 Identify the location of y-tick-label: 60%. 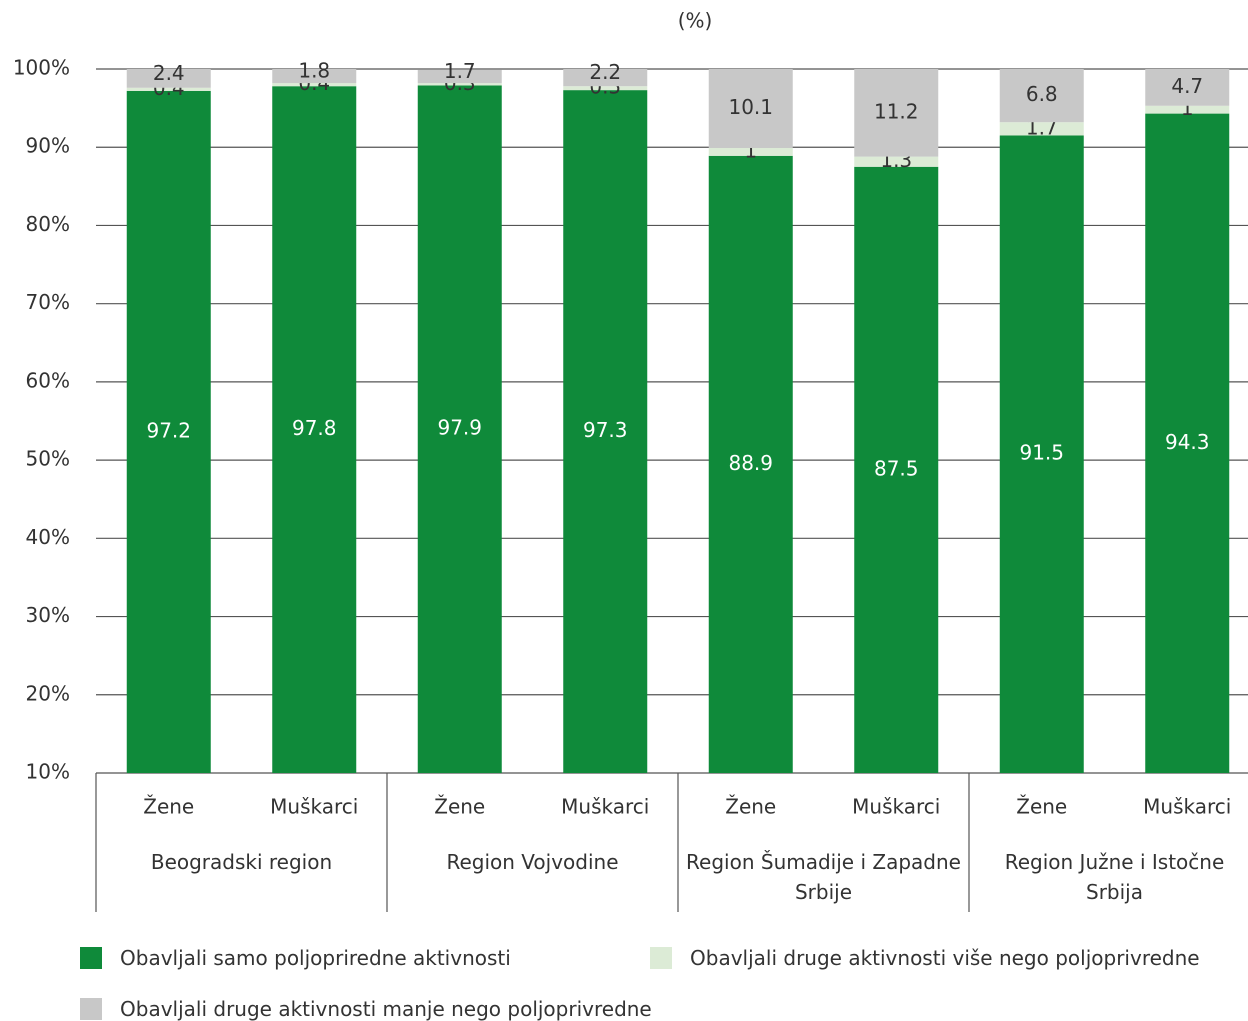
(48, 380).